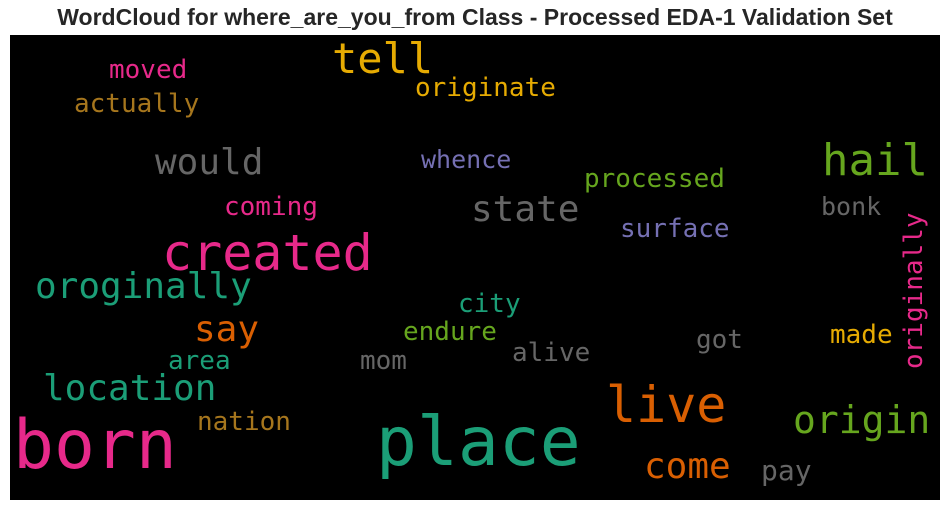  Describe the element at coordinates (466, 159) in the screenshot. I see `word-whence: whence` at that location.